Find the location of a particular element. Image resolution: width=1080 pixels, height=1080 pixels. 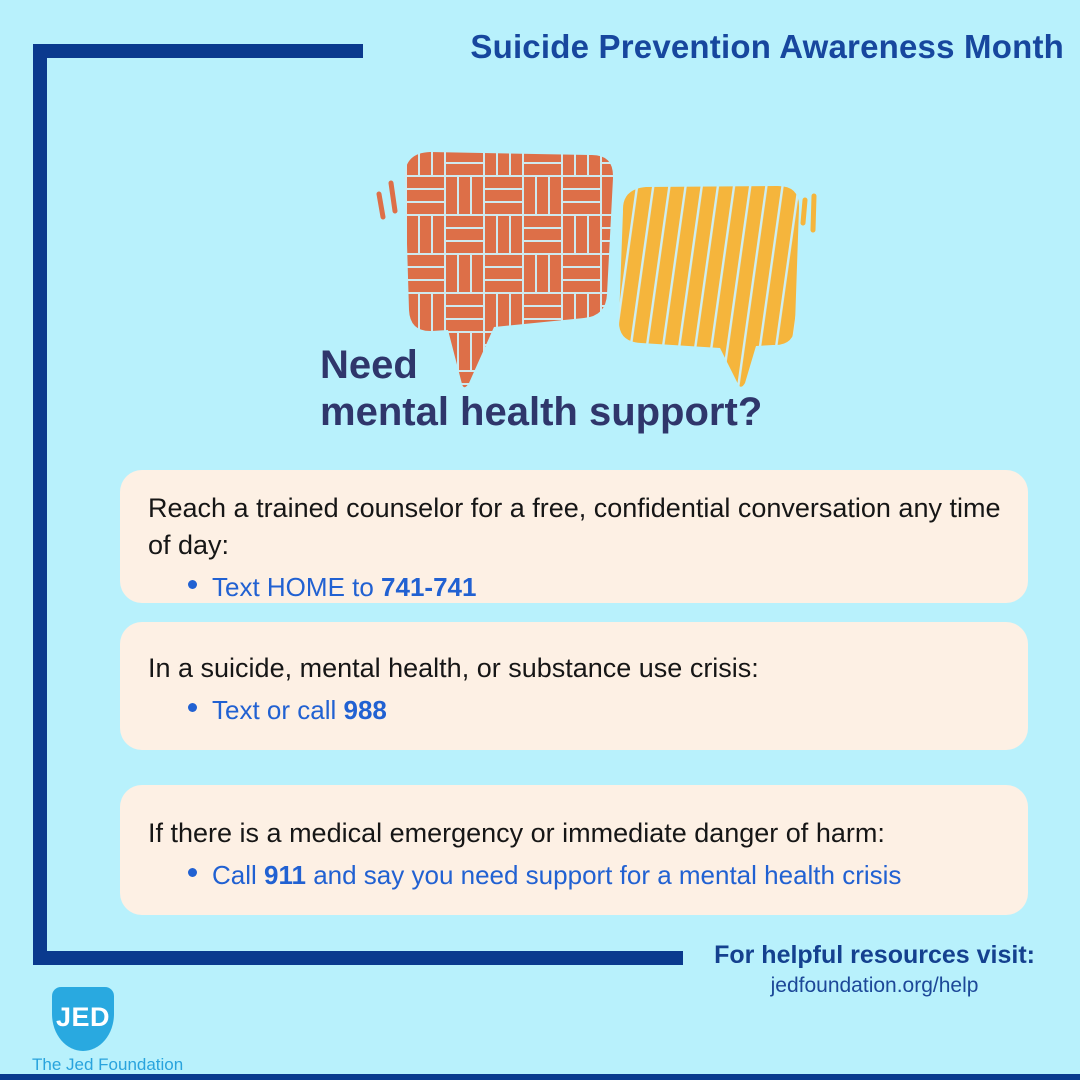

bullet-number: 741-741 is located at coordinates (429, 587).